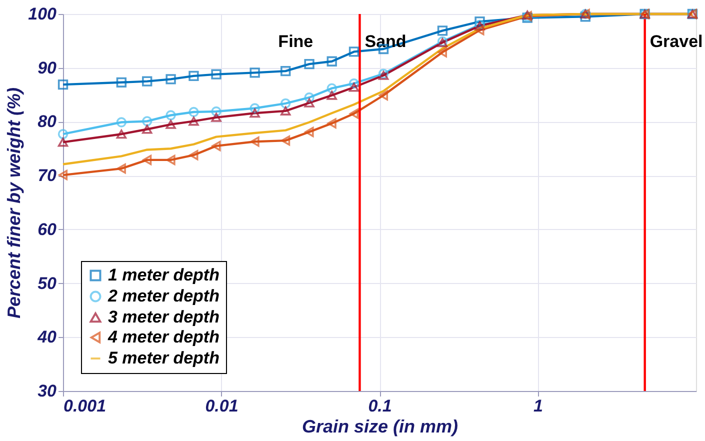 The width and height of the screenshot is (705, 441). What do you see at coordinates (48, 122) in the screenshot?
I see `y-tick-label: 80` at bounding box center [48, 122].